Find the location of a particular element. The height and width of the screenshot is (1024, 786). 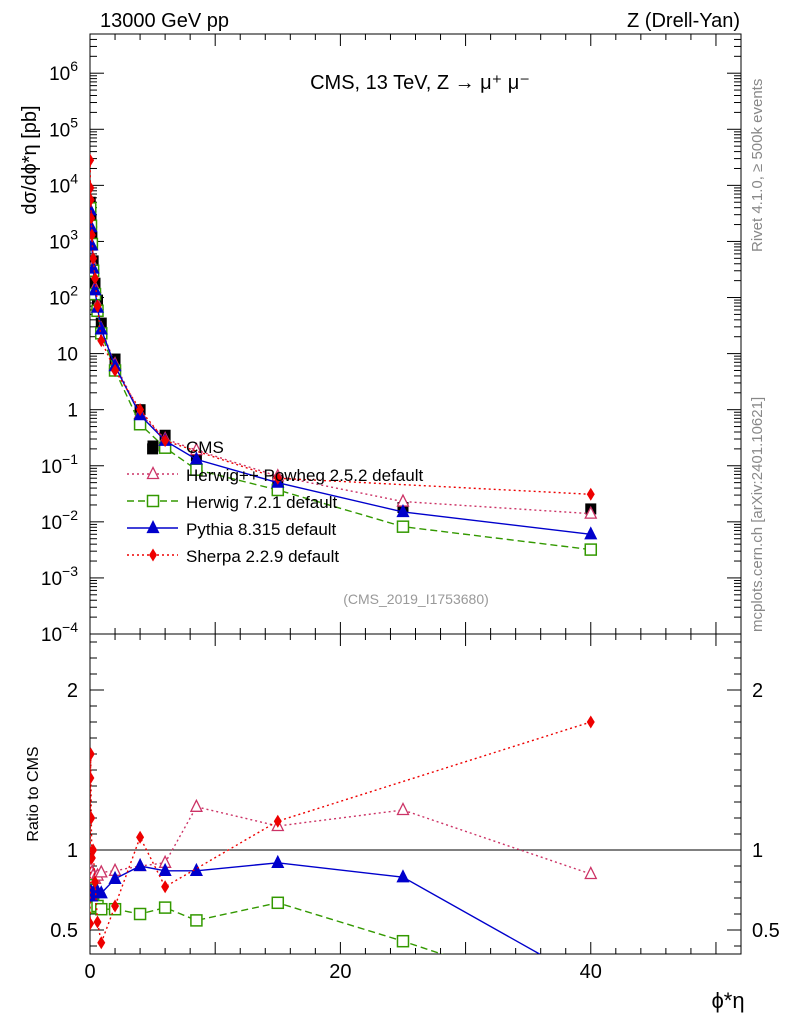

series-herwig-7-2-1-default is located at coordinates (267, 916).